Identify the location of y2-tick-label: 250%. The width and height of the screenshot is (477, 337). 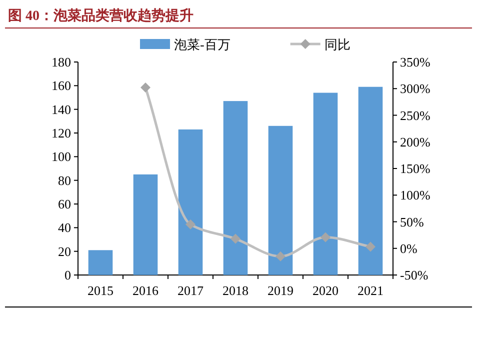
(415, 115).